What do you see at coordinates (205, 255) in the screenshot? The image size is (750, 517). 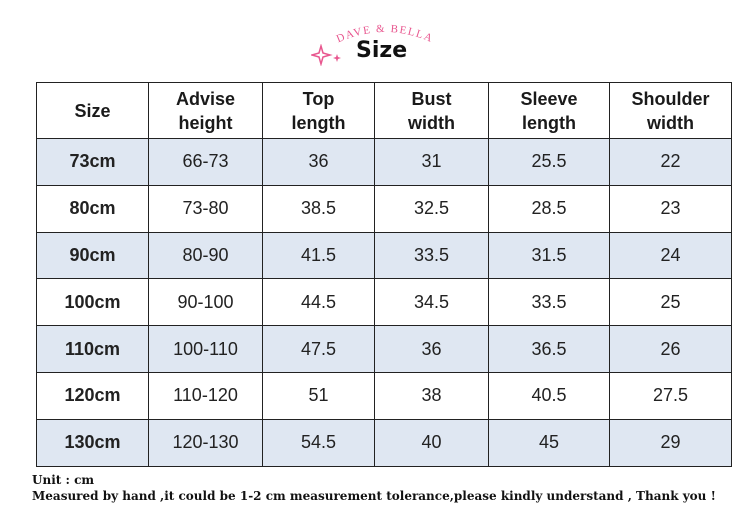 I see `table-cell: 80-90` at bounding box center [205, 255].